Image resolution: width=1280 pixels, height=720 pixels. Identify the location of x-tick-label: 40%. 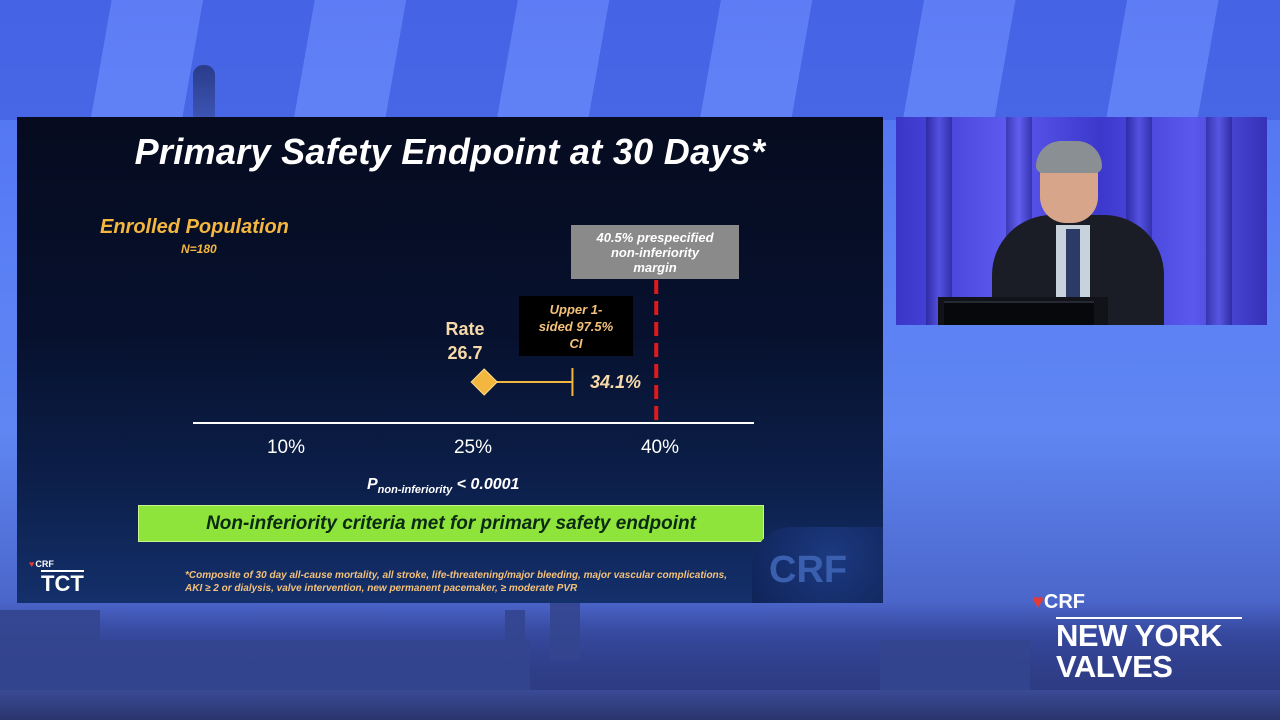
(660, 447).